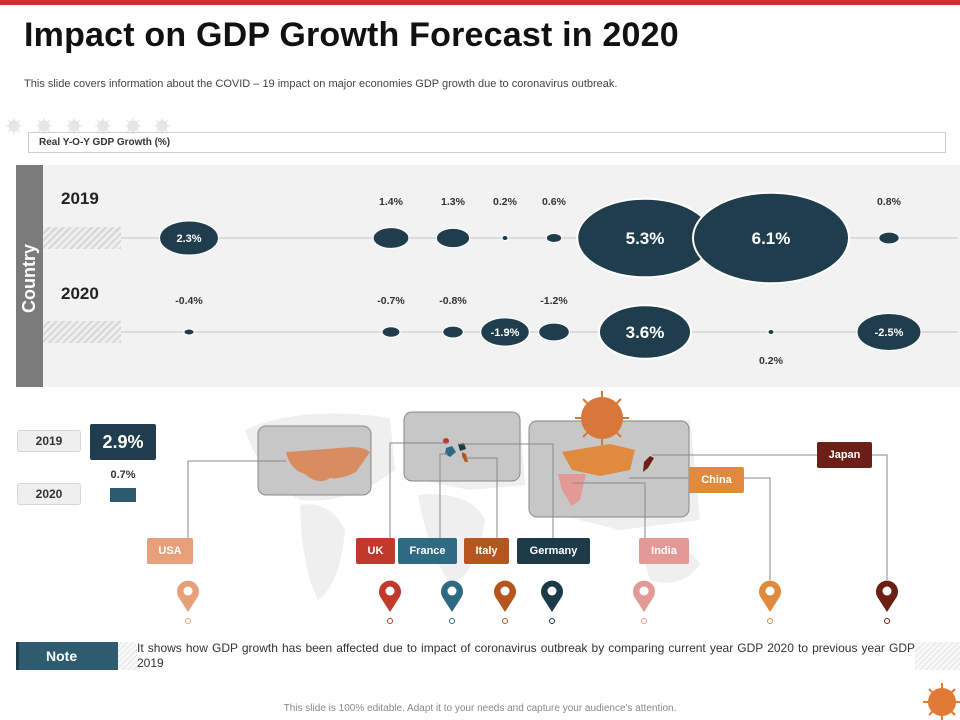 The height and width of the screenshot is (720, 960). I want to click on usa-shape, so click(328, 464).